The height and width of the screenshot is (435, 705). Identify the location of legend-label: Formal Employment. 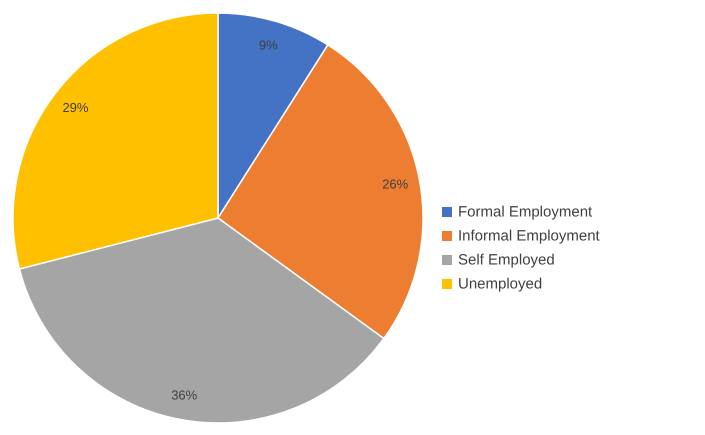
(526, 212).